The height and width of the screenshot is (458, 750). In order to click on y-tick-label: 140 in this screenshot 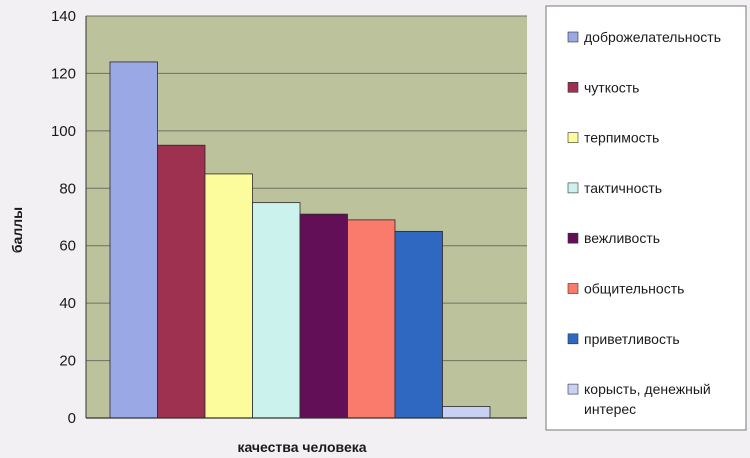, I will do `click(63, 16)`.